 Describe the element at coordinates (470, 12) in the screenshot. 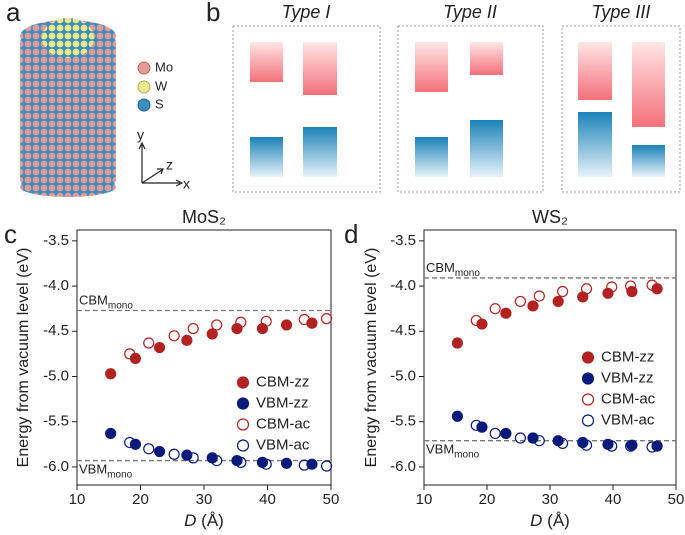

I see `band-type-label: Type II` at that location.